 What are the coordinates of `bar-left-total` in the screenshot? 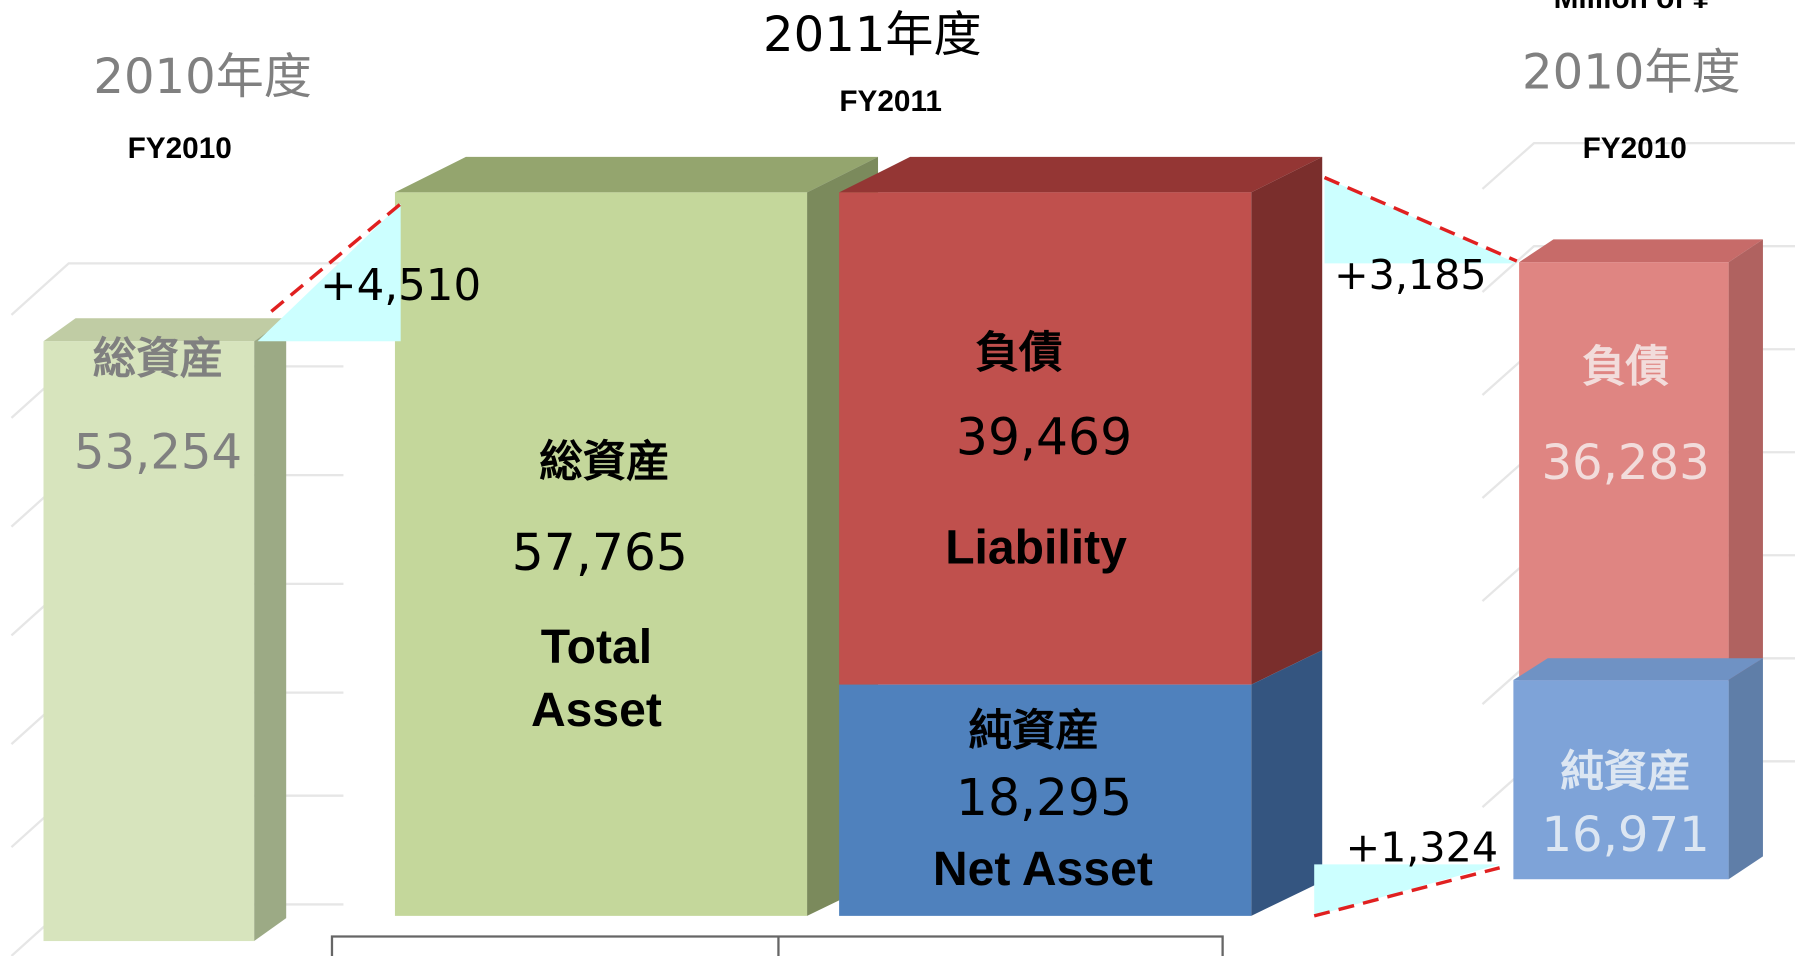 It's located at (165, 630).